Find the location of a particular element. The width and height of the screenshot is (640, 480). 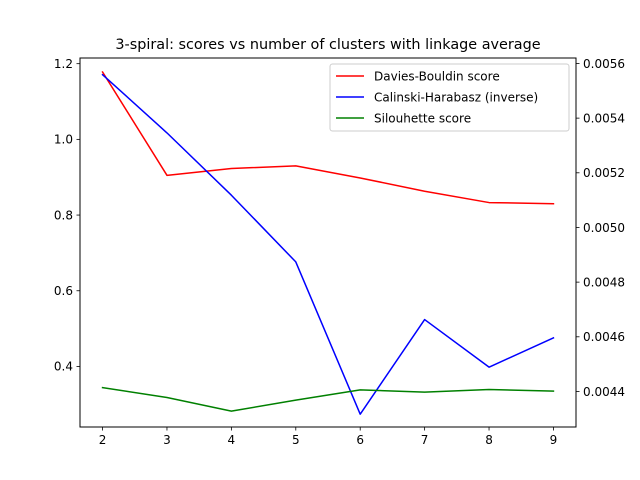

y-axis-left: 0.4 0.6 0.8 1.0 1.2 is located at coordinates (67, 215).